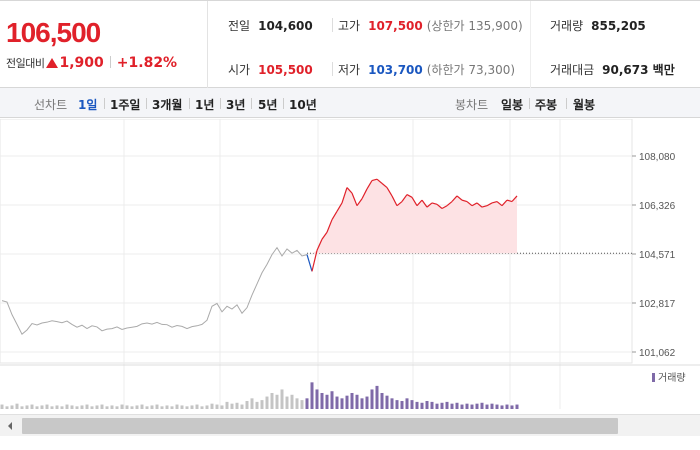 The height and width of the screenshot is (450, 700). I want to click on y-tick-label: 104,571, so click(657, 255).